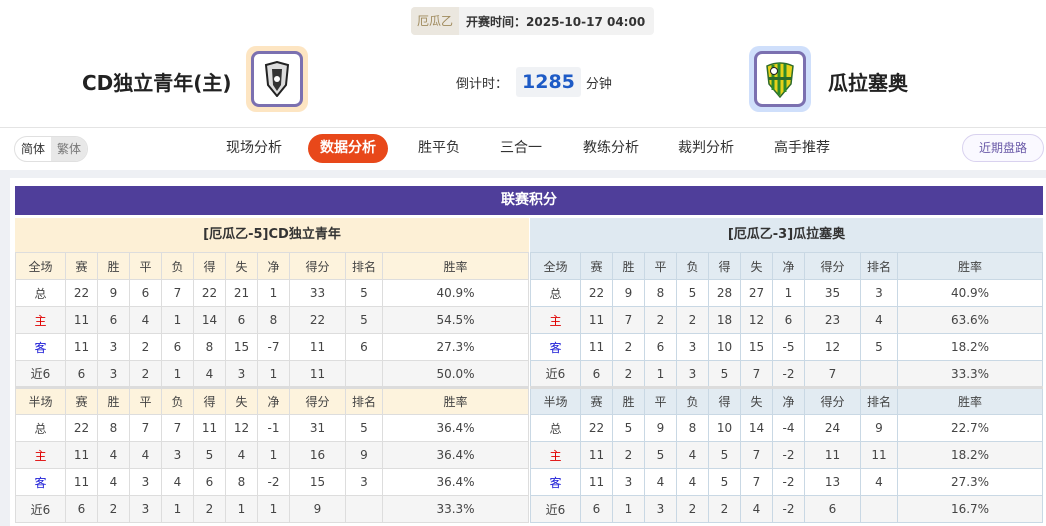  Describe the element at coordinates (40, 509) in the screenshot. I see `table-row-cell: 近6` at that location.